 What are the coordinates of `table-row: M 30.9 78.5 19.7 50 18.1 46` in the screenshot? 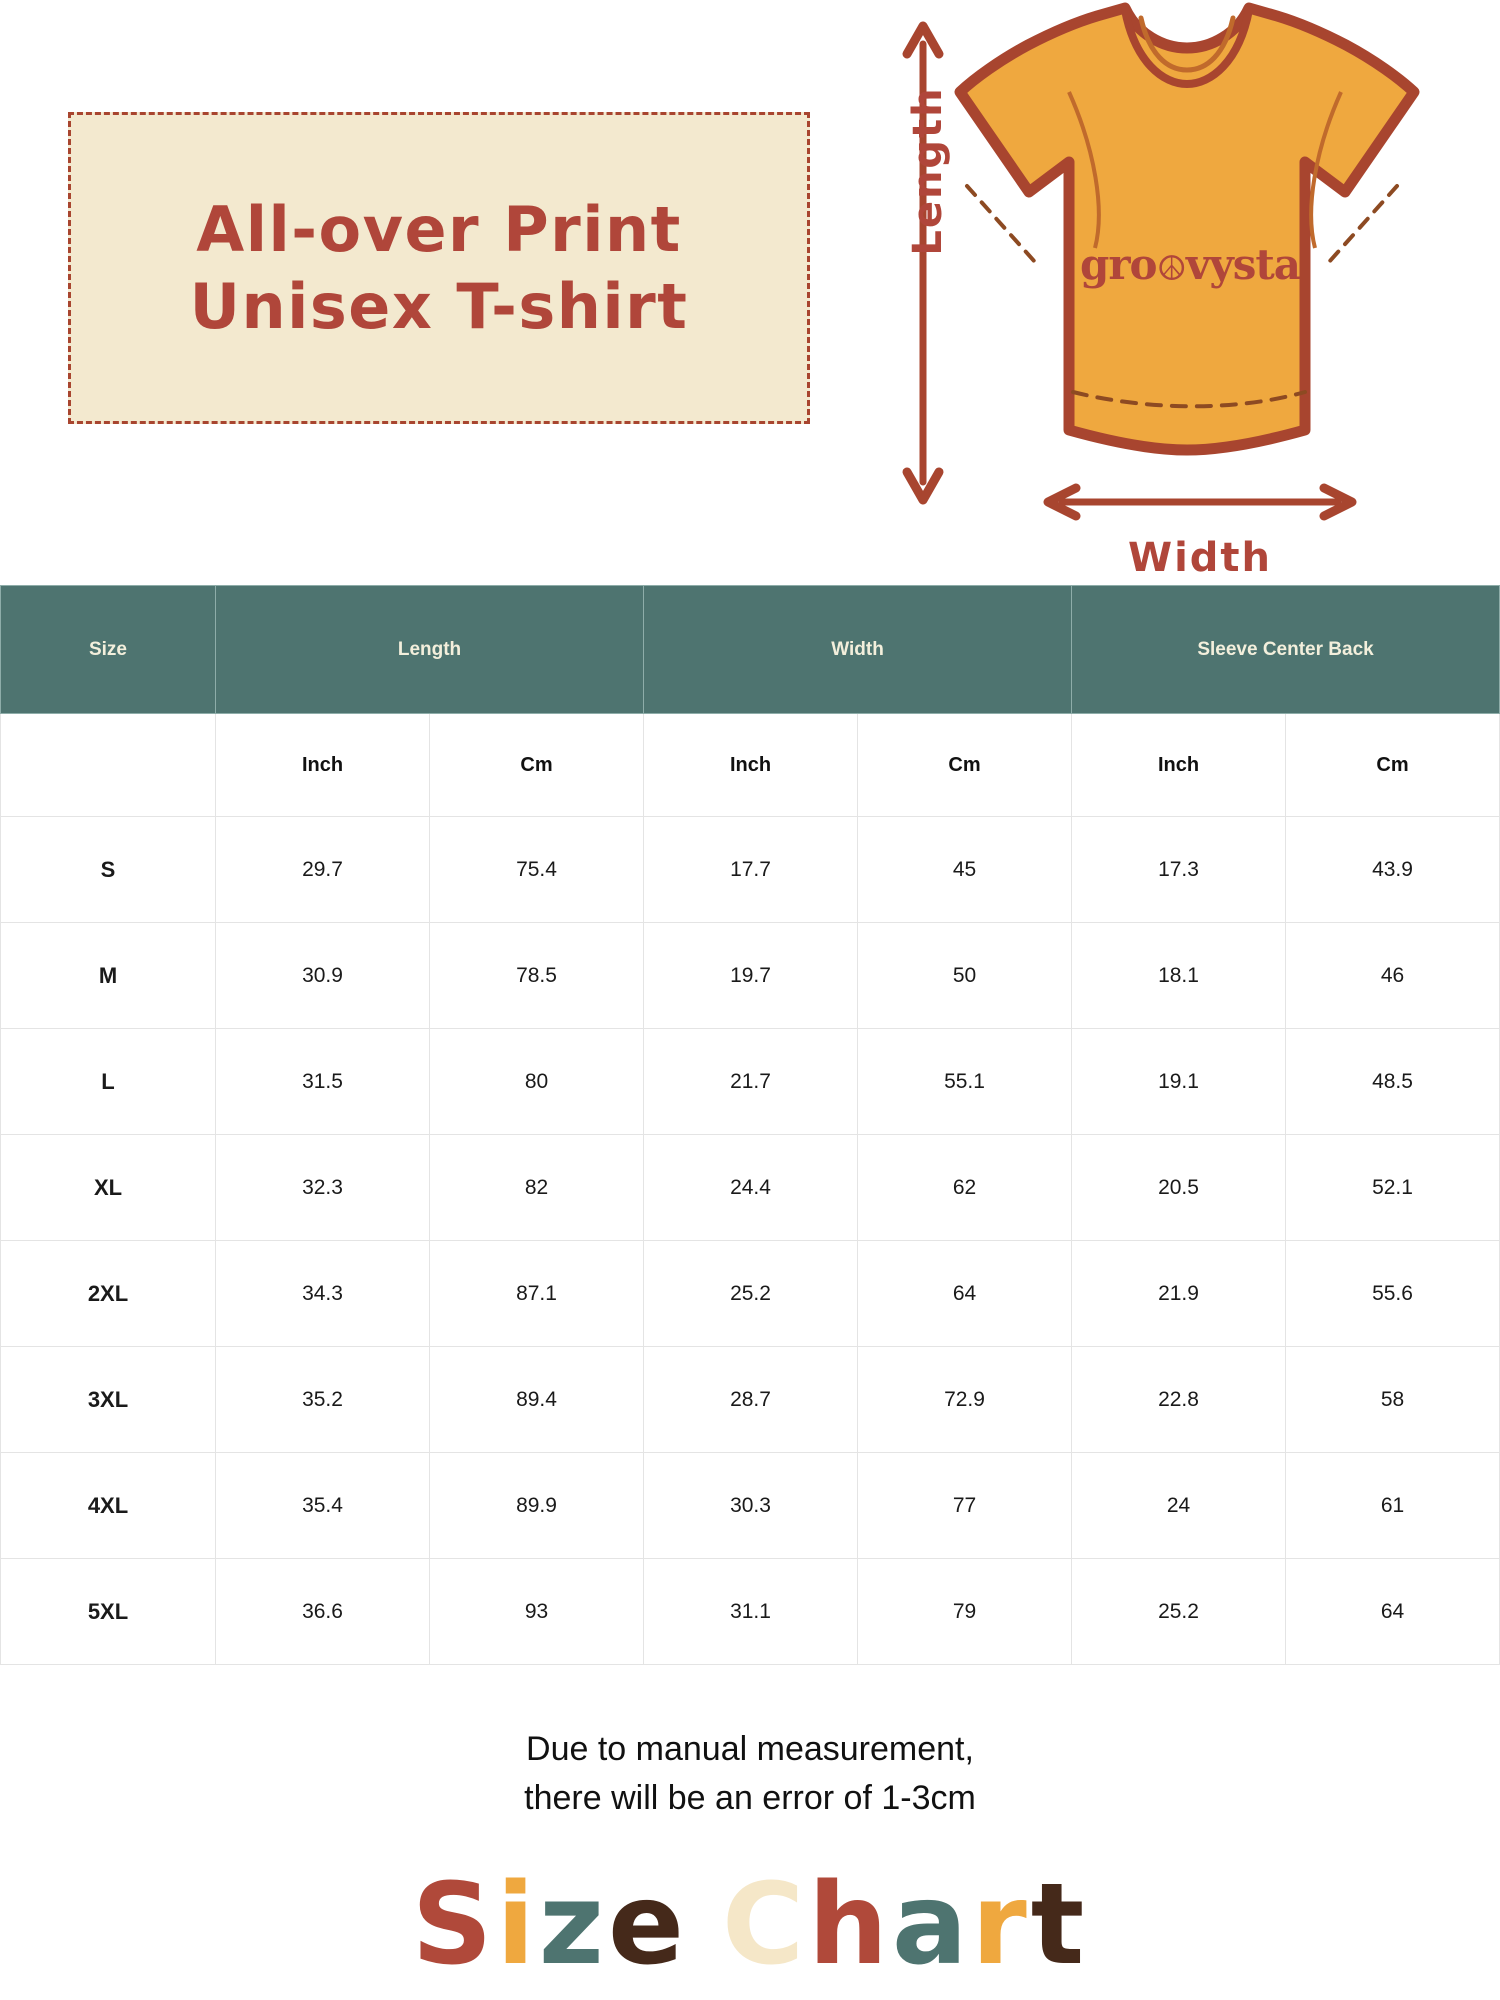 It's located at (750, 975).